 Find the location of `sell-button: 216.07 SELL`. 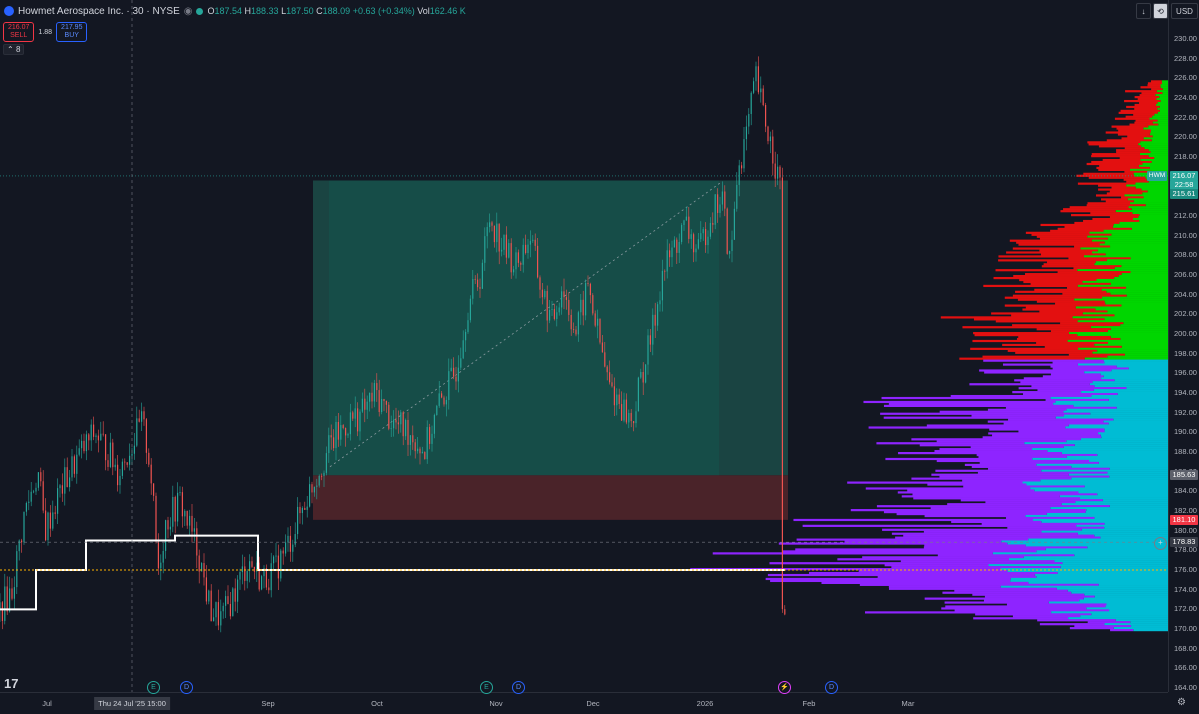

sell-button: 216.07 SELL is located at coordinates (19, 32).